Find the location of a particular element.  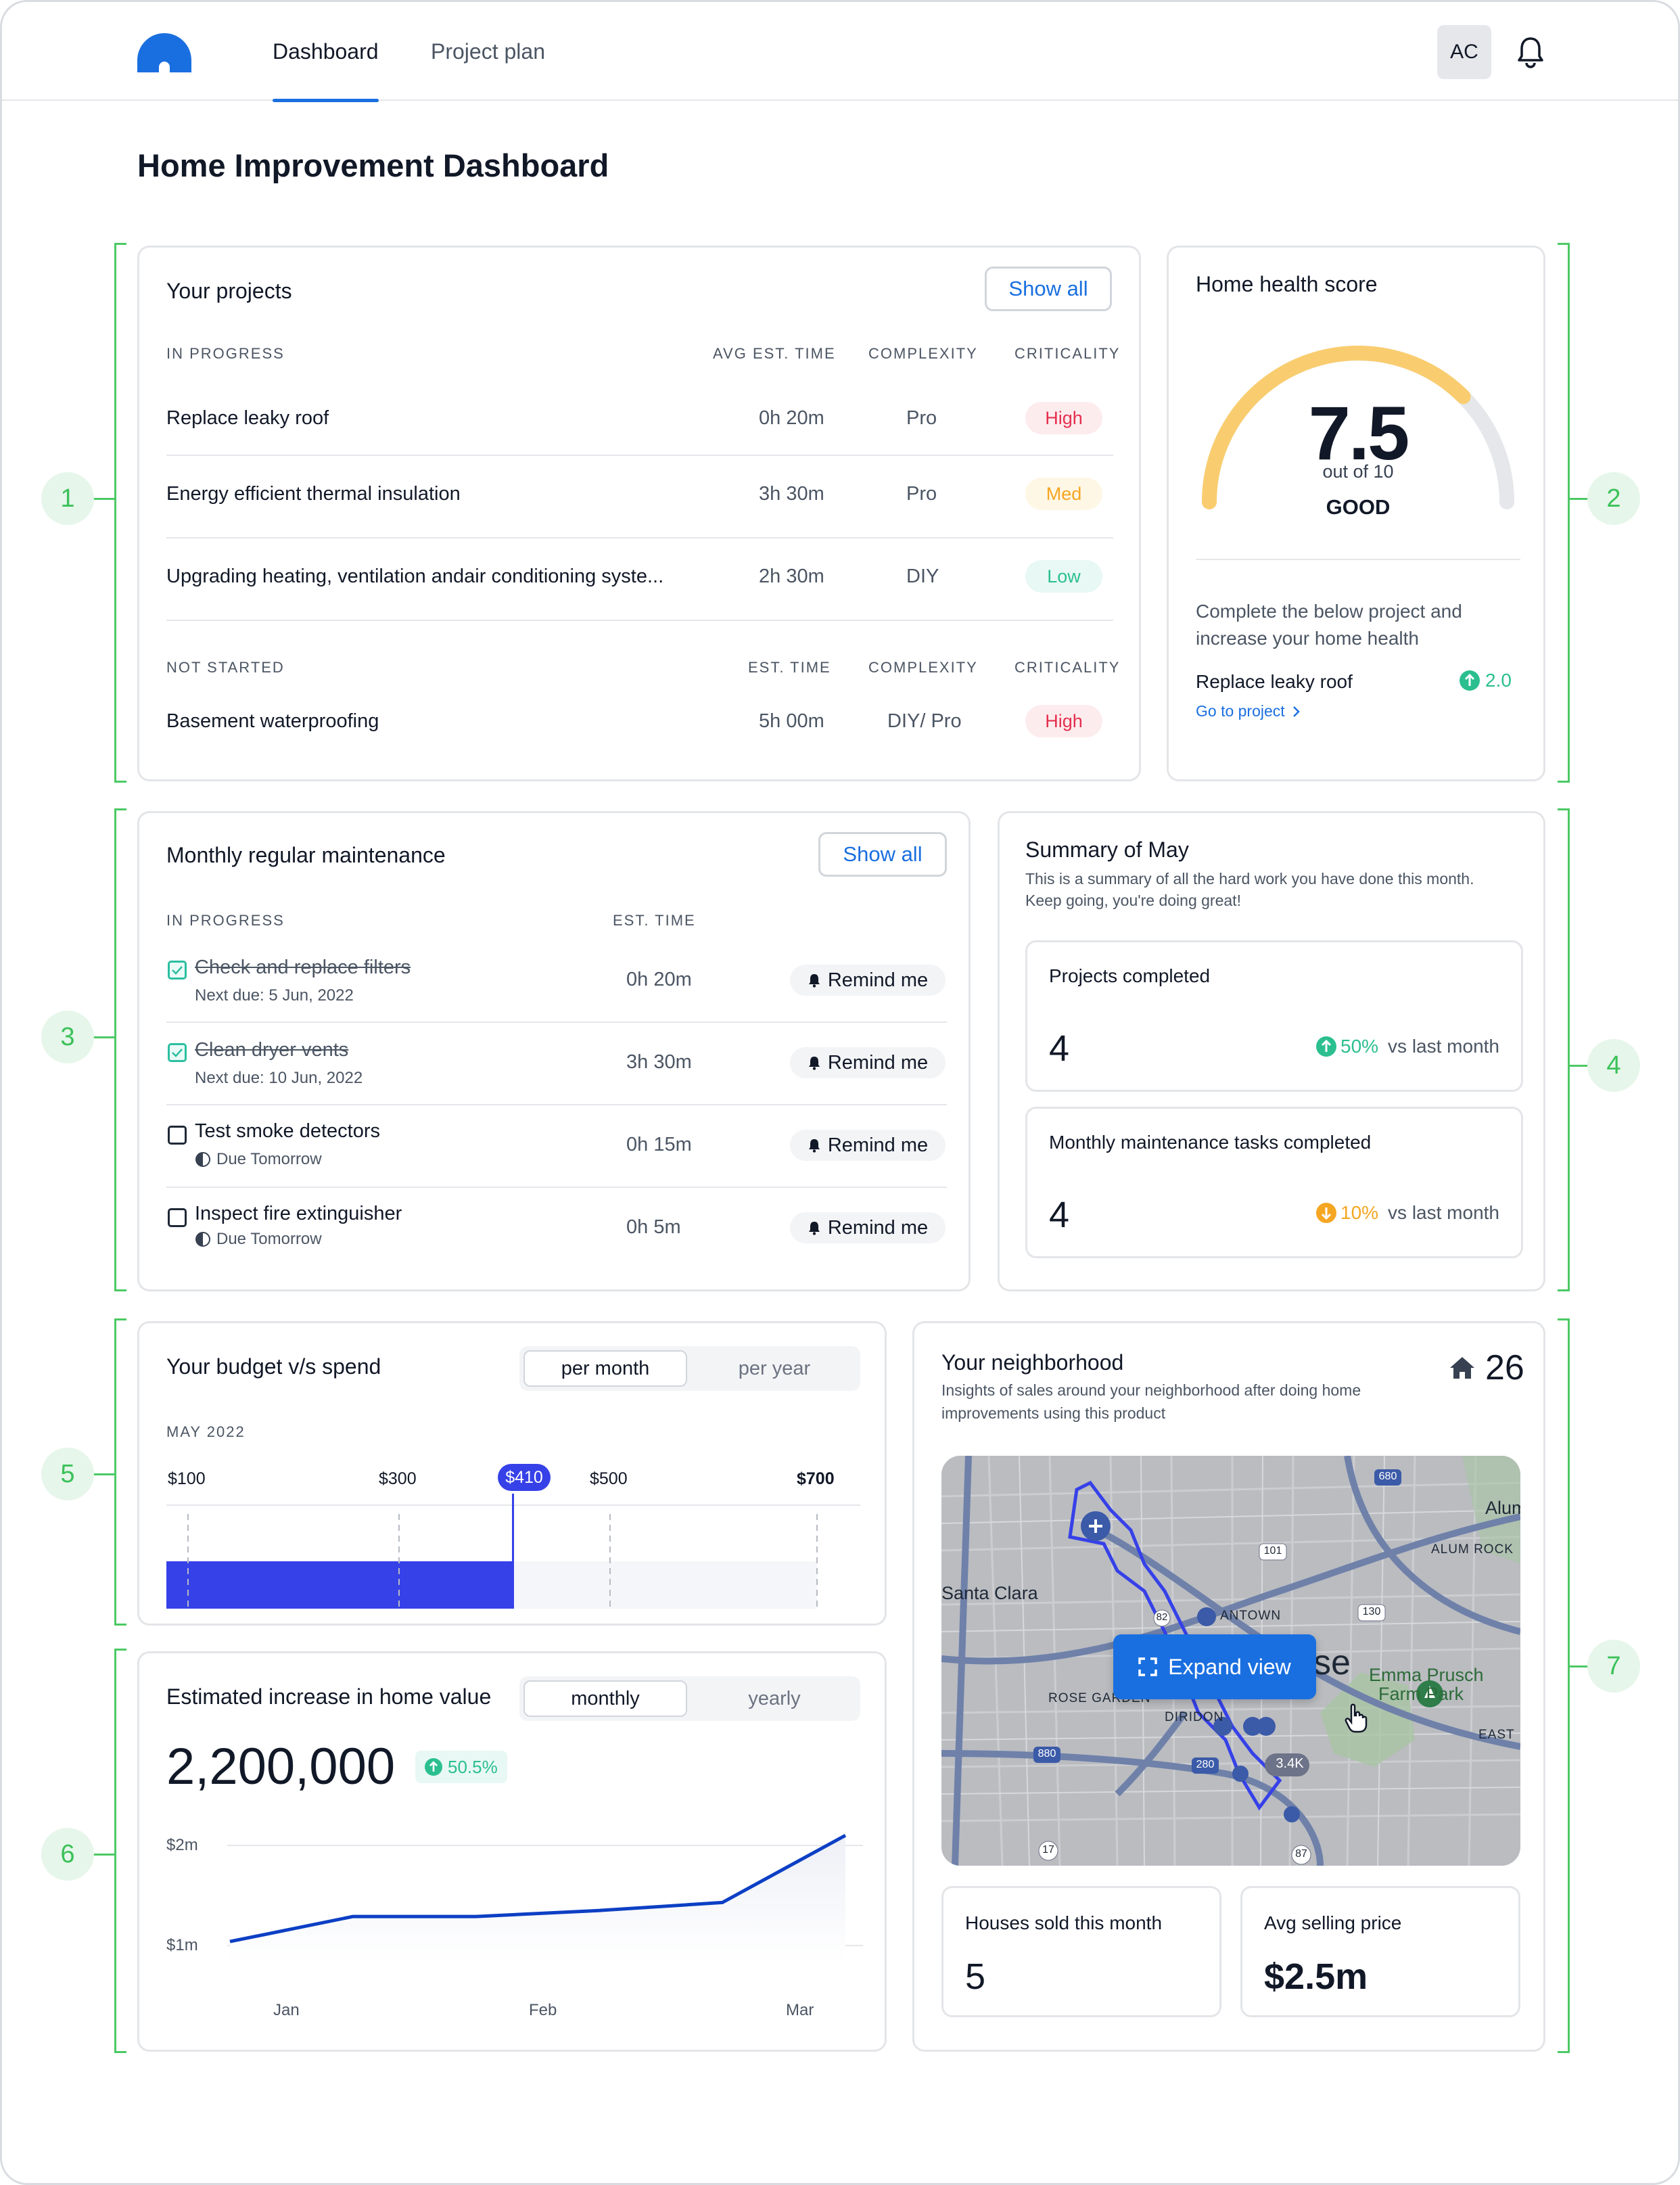

row-divider is located at coordinates (639, 455).